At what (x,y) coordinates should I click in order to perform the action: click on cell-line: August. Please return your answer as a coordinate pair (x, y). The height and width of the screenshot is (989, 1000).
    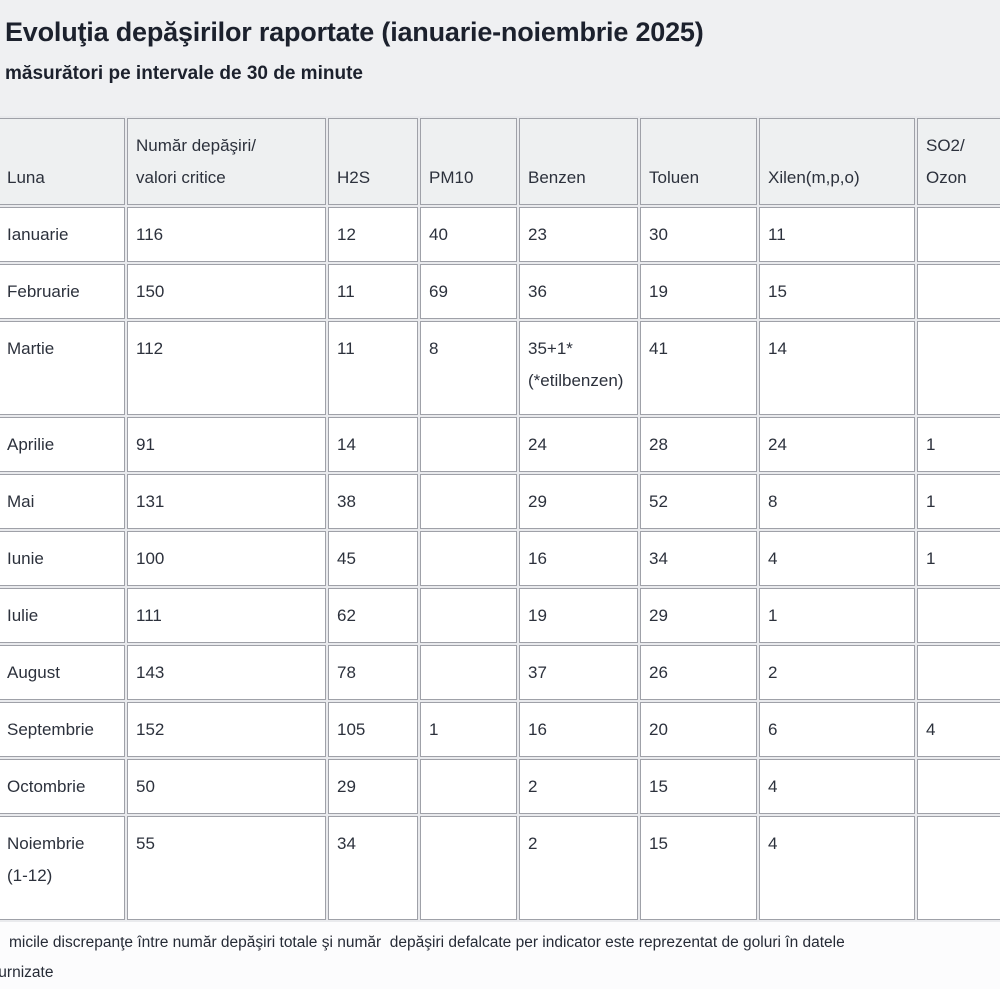
    Looking at the image, I should click on (33, 672).